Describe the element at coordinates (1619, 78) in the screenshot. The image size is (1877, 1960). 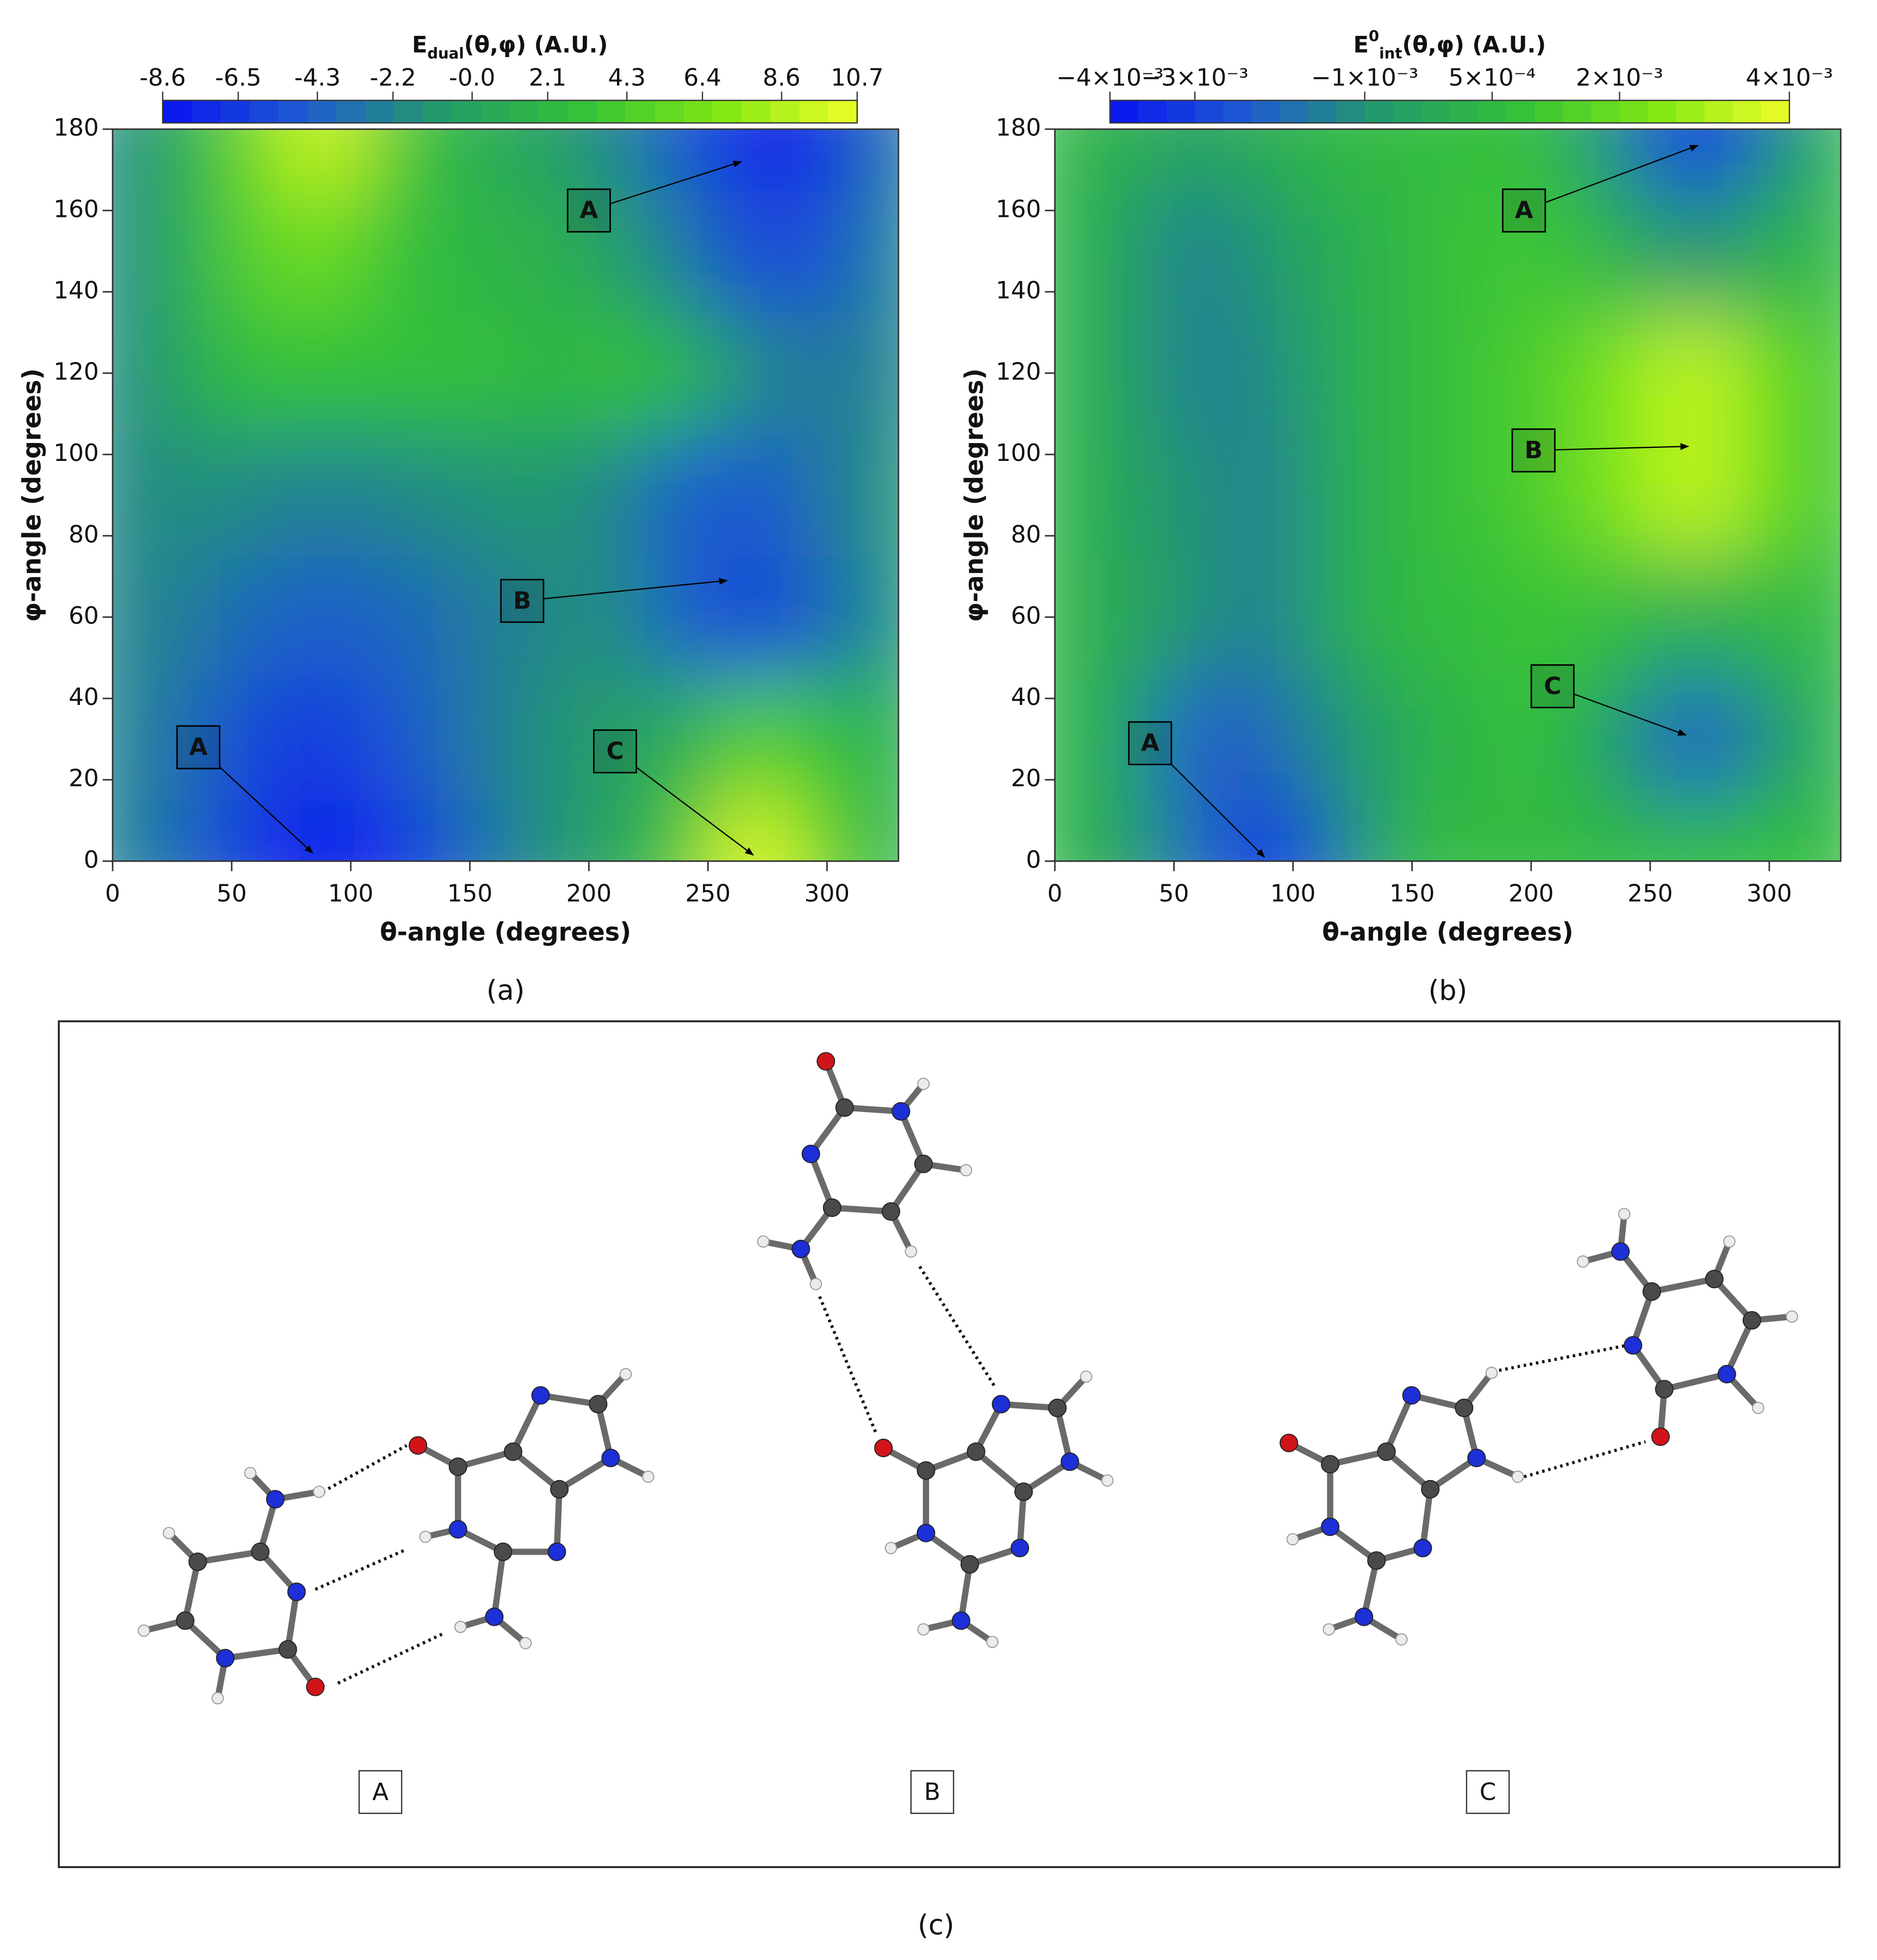
I see `colorbar-tick-label: 2×10⁻³` at that location.